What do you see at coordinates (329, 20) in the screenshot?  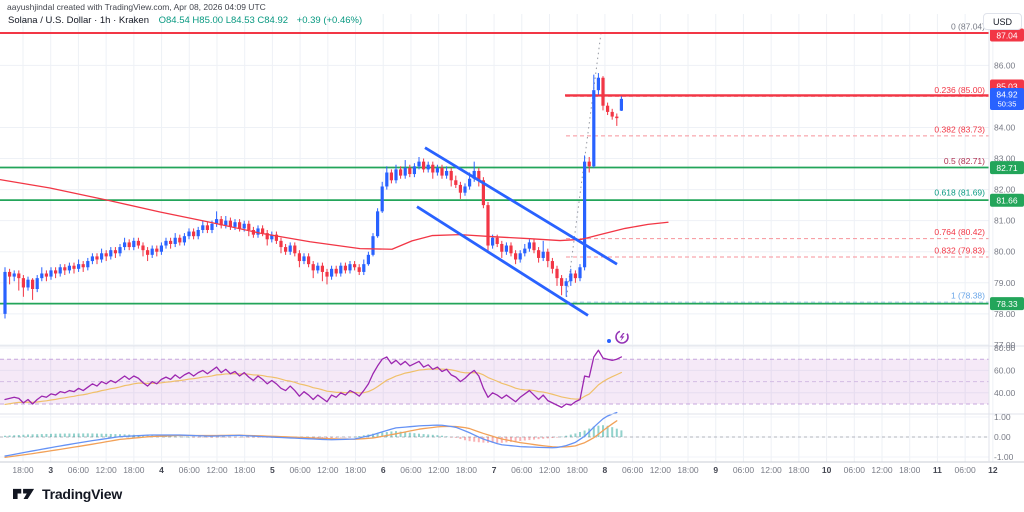 I see `change-value: +0.39 (+0.46%)` at bounding box center [329, 20].